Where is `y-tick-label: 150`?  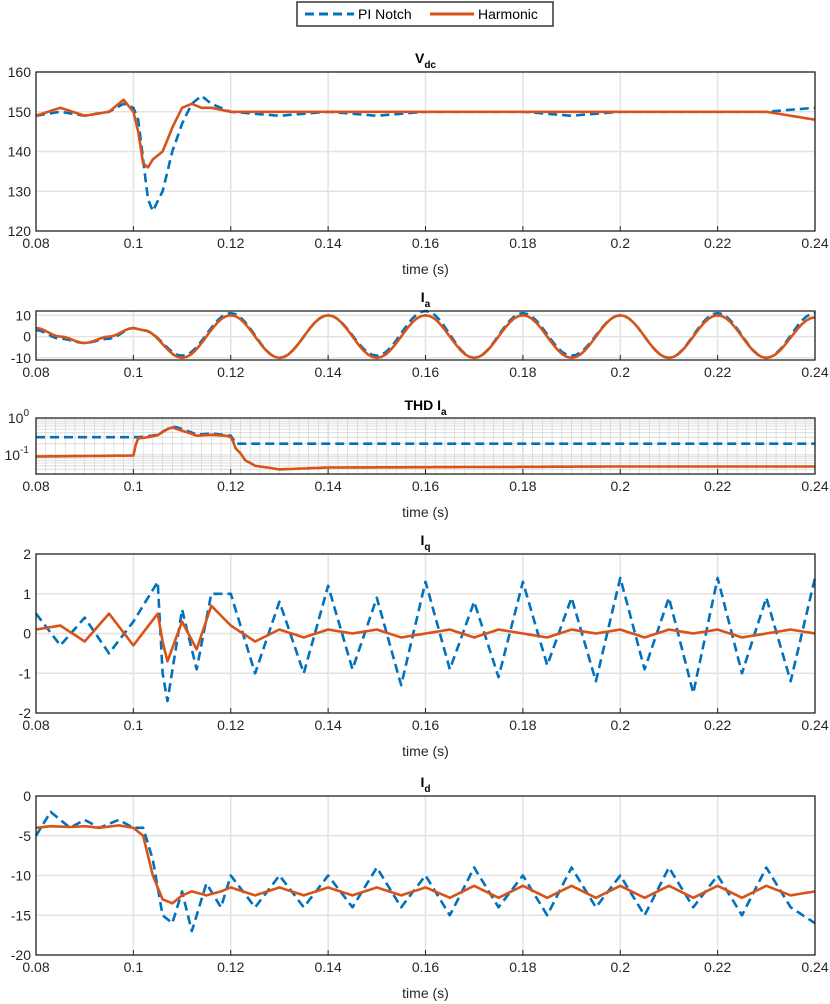 y-tick-label: 150 is located at coordinates (20, 112).